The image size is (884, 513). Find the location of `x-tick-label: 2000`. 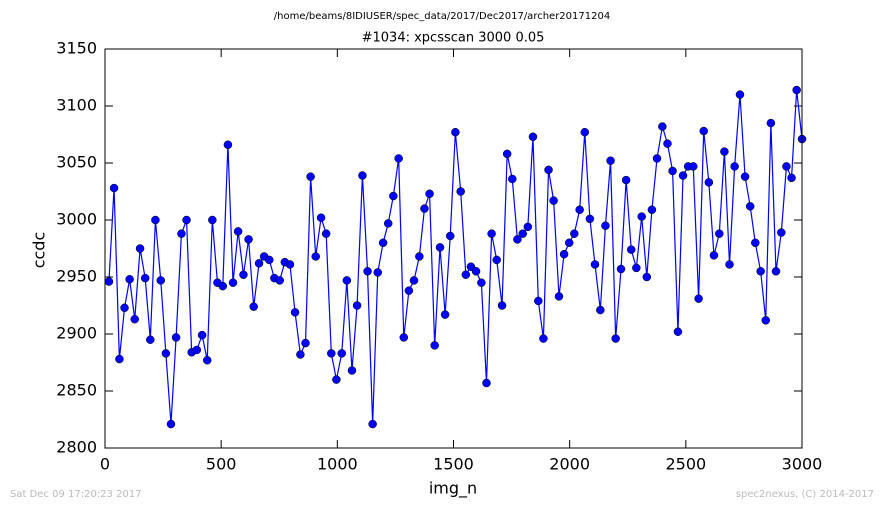

x-tick-label: 2000 is located at coordinates (569, 464).